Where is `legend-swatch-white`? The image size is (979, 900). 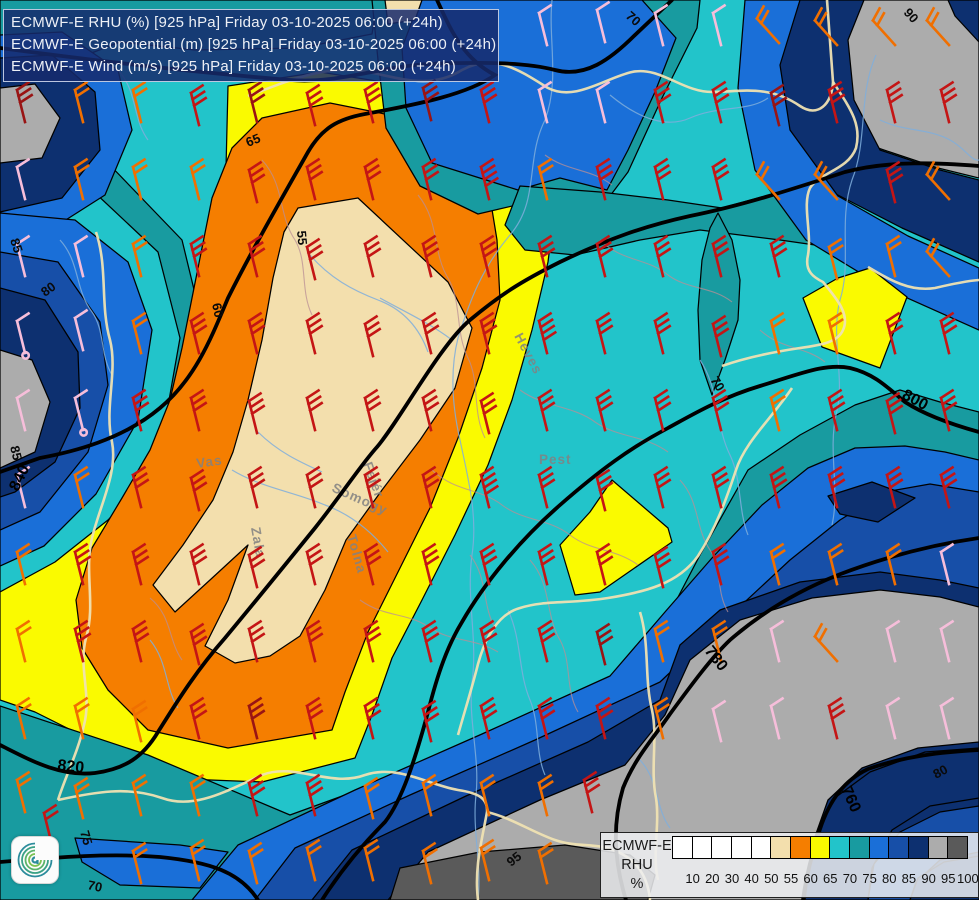 legend-swatch-white is located at coordinates (741, 847).